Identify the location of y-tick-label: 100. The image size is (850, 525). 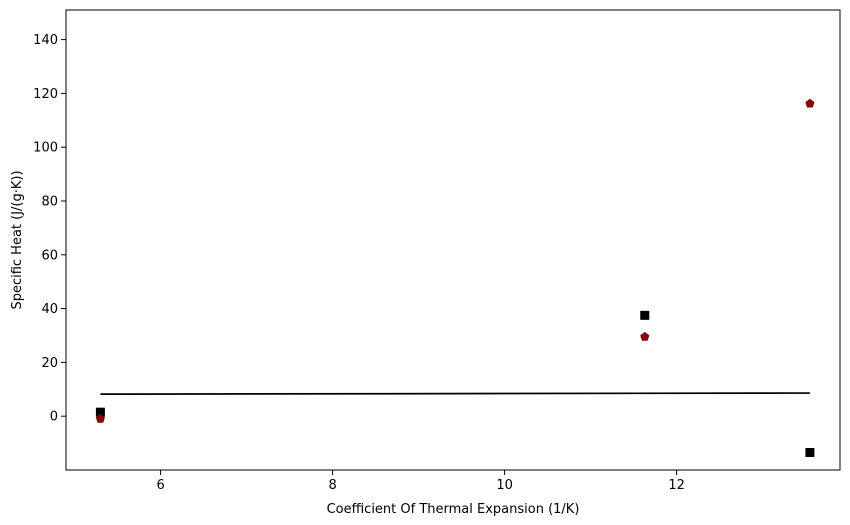
(45, 148).